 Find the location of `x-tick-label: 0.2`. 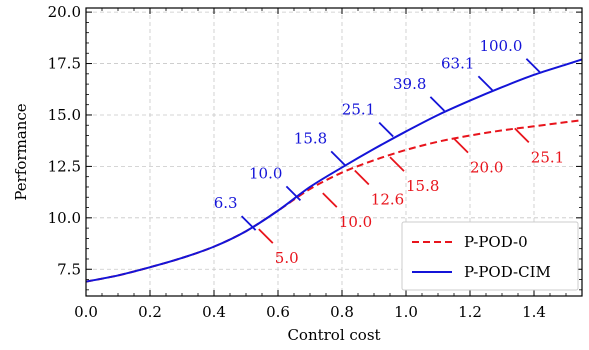

x-tick-label: 0.2 is located at coordinates (150, 312).